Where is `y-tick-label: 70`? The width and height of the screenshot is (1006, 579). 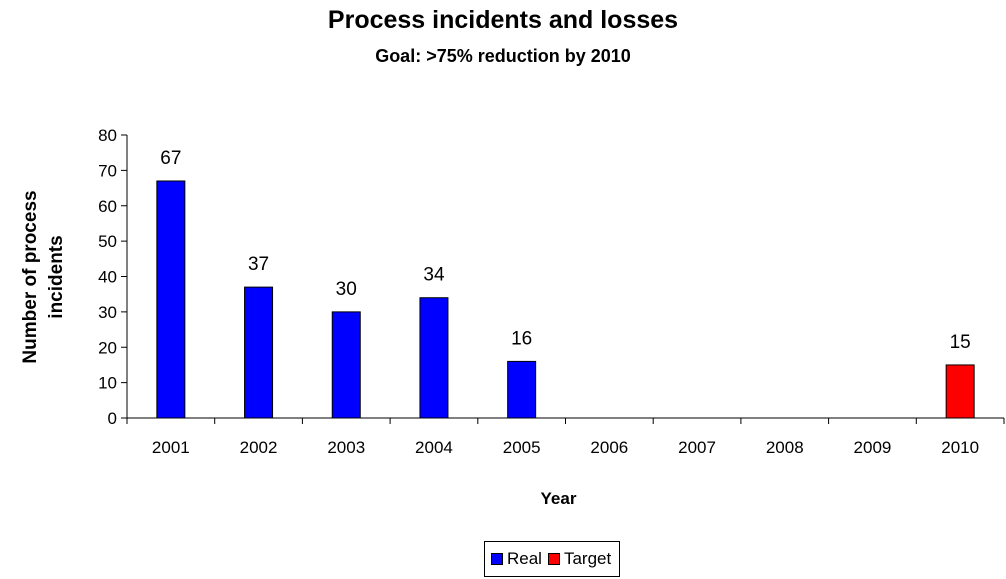
y-tick-label: 70 is located at coordinates (107, 170).